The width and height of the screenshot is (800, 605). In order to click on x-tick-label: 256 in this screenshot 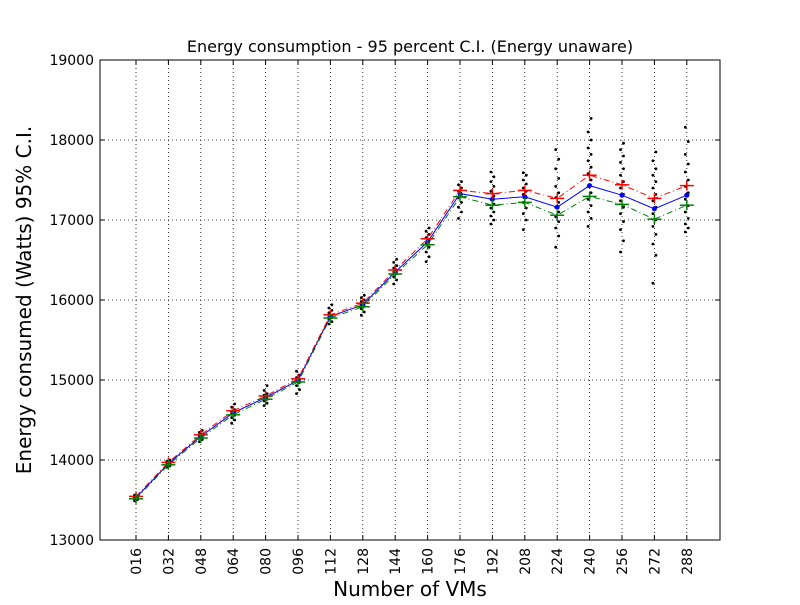, I will do `click(623, 561)`.